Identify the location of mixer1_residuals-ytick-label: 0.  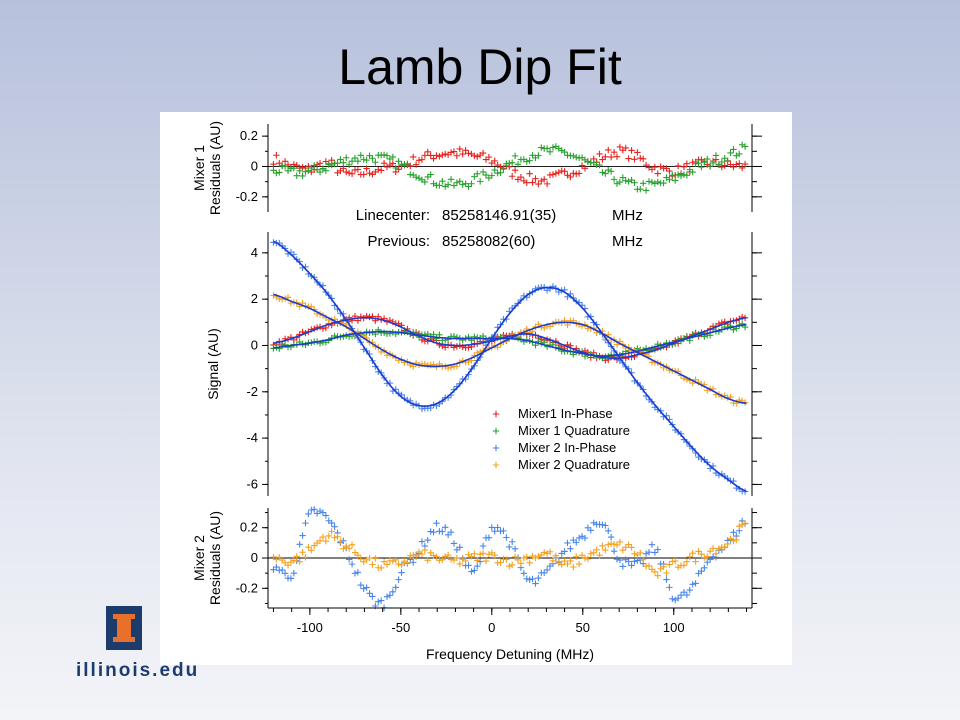
(254, 165).